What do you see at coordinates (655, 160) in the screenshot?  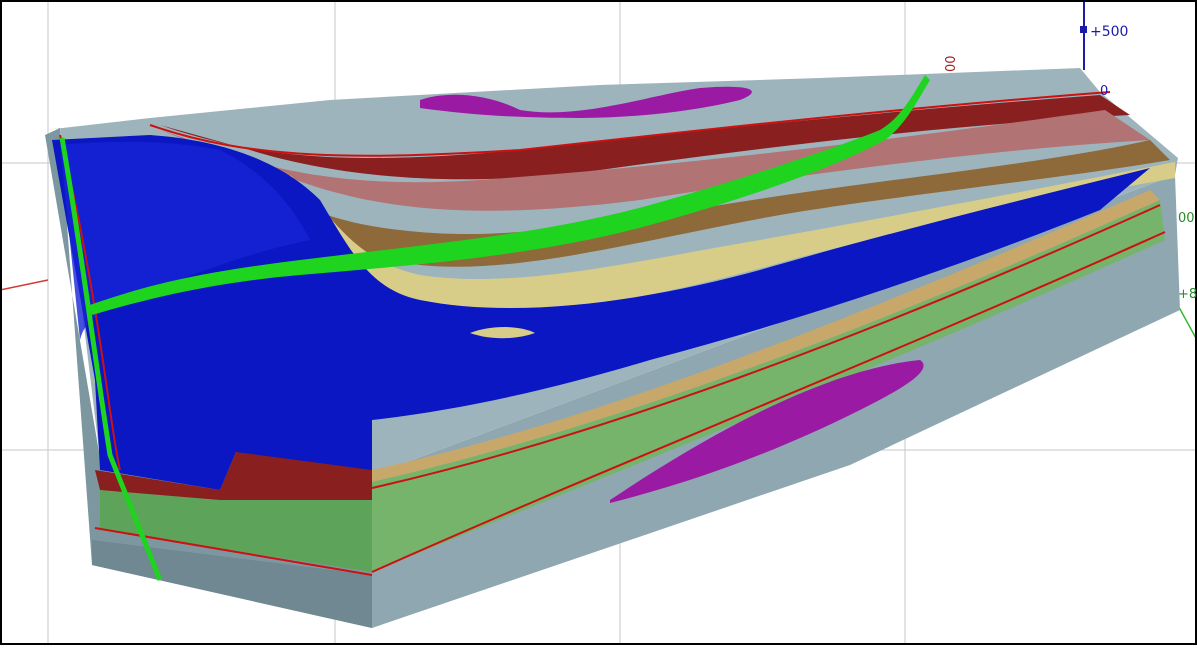 I see `pink-band` at bounding box center [655, 160].